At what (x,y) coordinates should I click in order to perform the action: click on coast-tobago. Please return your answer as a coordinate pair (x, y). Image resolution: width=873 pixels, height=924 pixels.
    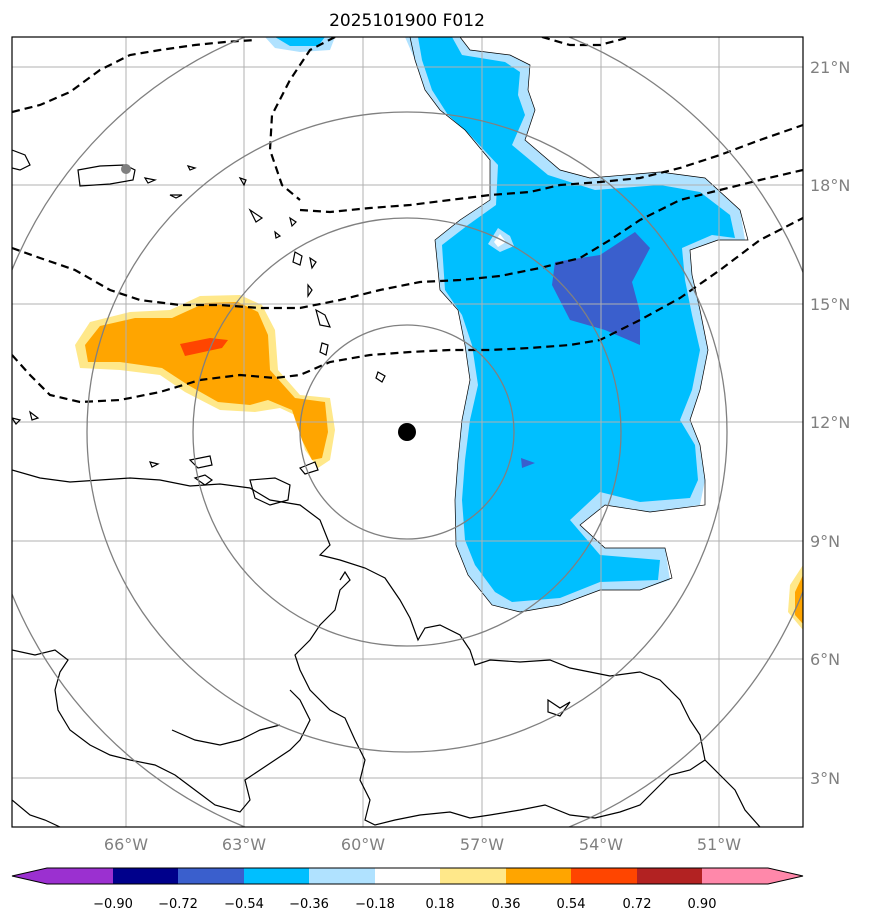
    Looking at the image, I should click on (309, 468).